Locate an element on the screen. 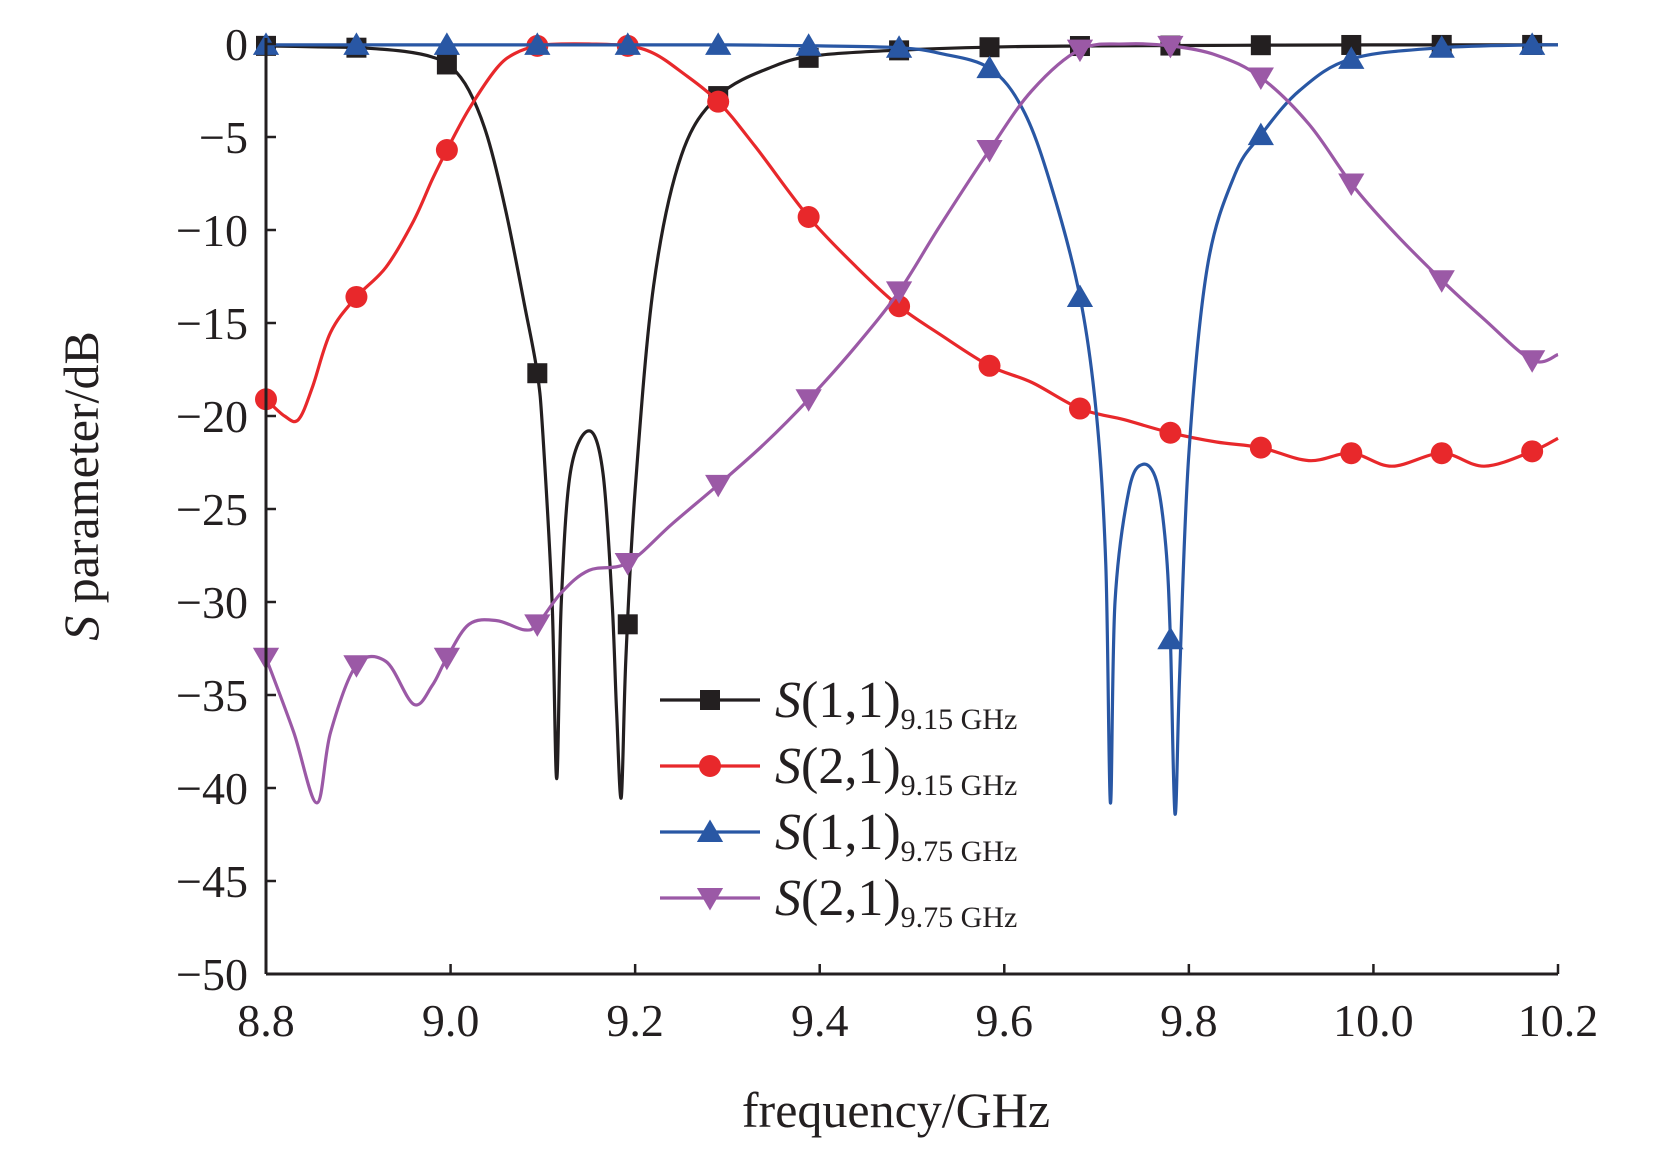 This screenshot has width=1654, height=1153. y-tick-label: −25 is located at coordinates (212, 509).